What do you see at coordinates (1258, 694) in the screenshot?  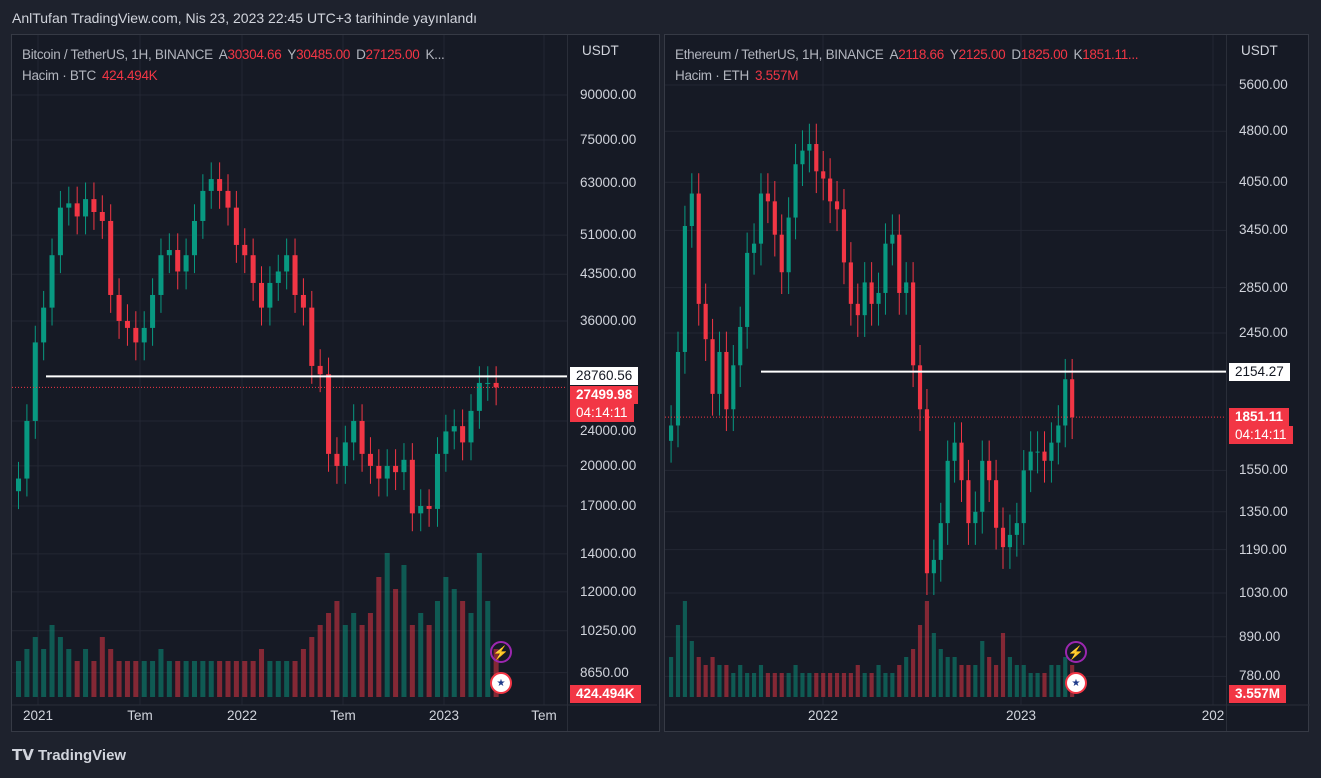 I see `volume-tag: 3.557M` at bounding box center [1258, 694].